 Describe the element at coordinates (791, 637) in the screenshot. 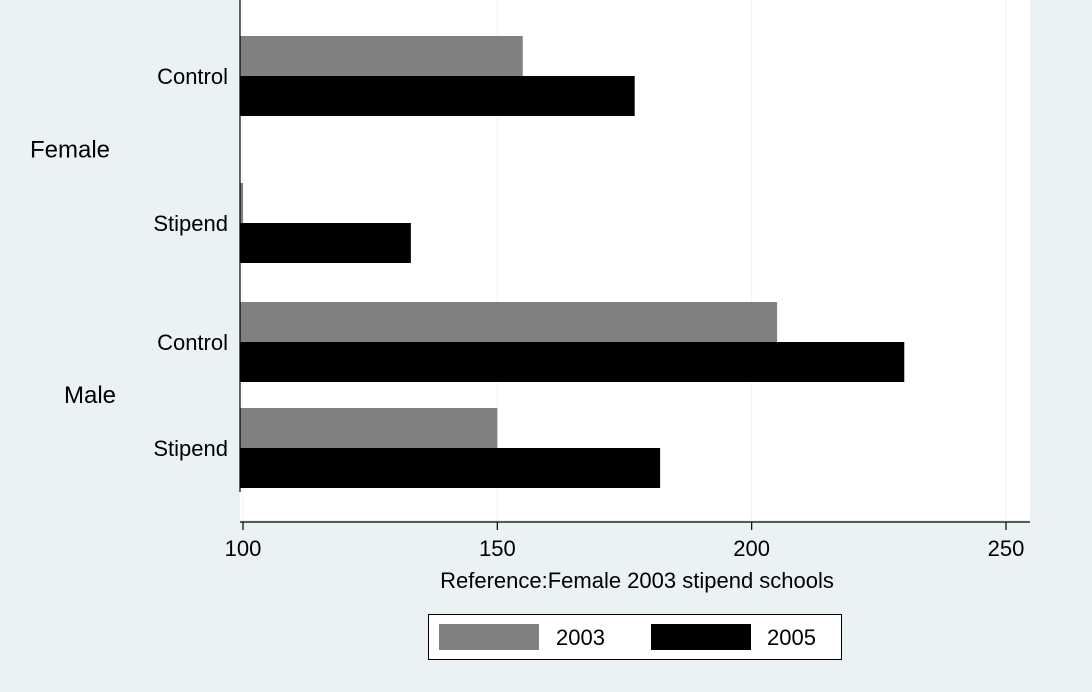

I see `legend-label-2005: 2005` at that location.